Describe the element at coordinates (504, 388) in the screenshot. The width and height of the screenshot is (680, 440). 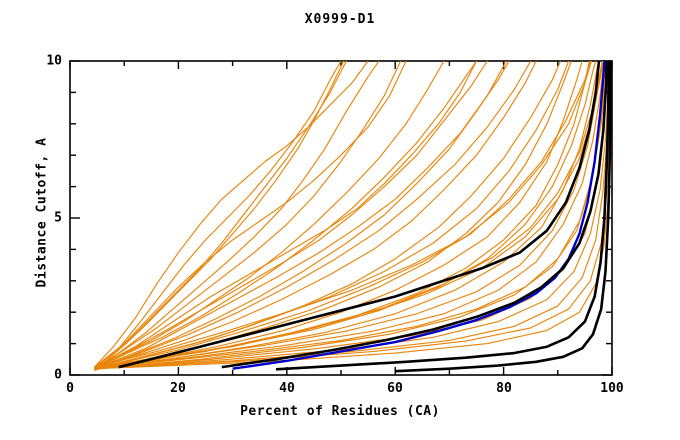
I see `x-tick-label-80: 80` at that location.